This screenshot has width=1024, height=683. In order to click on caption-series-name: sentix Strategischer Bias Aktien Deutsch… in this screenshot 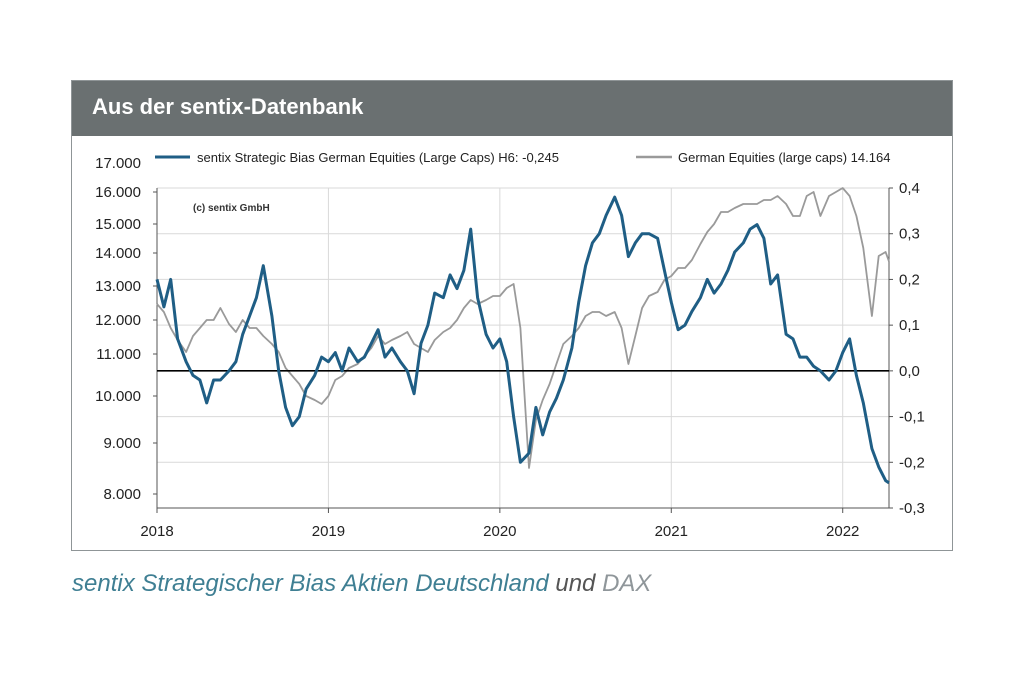, I will do `click(310, 583)`.